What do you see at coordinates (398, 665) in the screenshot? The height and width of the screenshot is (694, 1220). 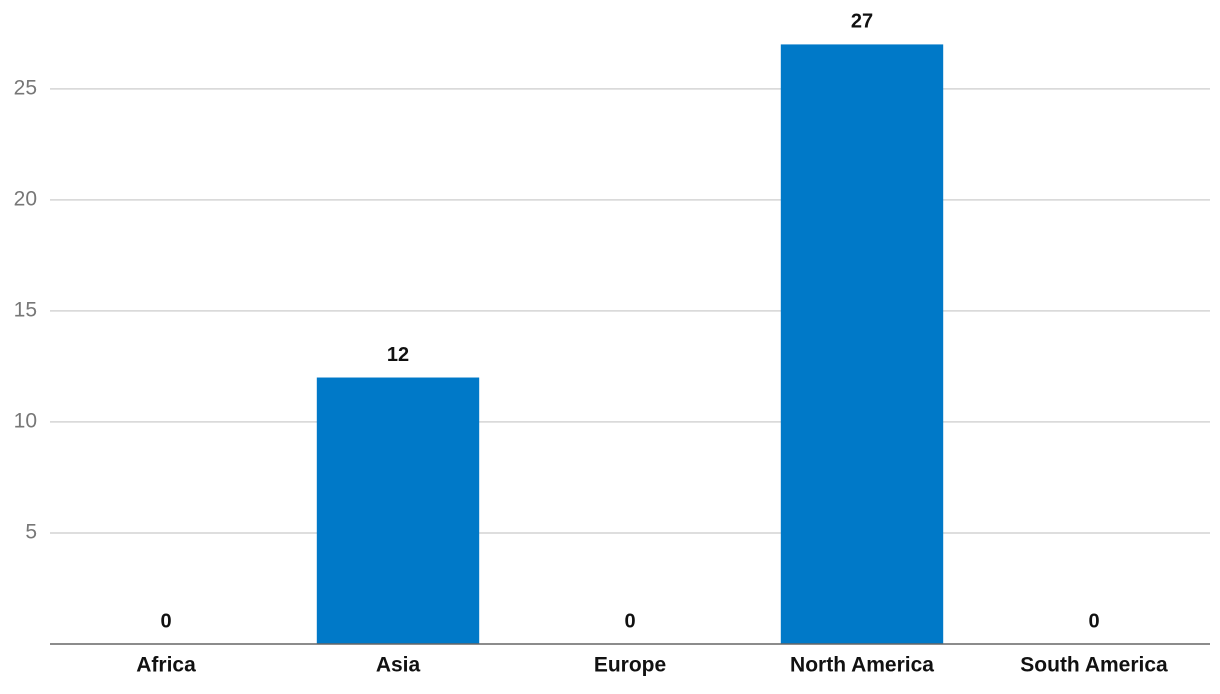 I see `x-tick-label: Asia` at bounding box center [398, 665].